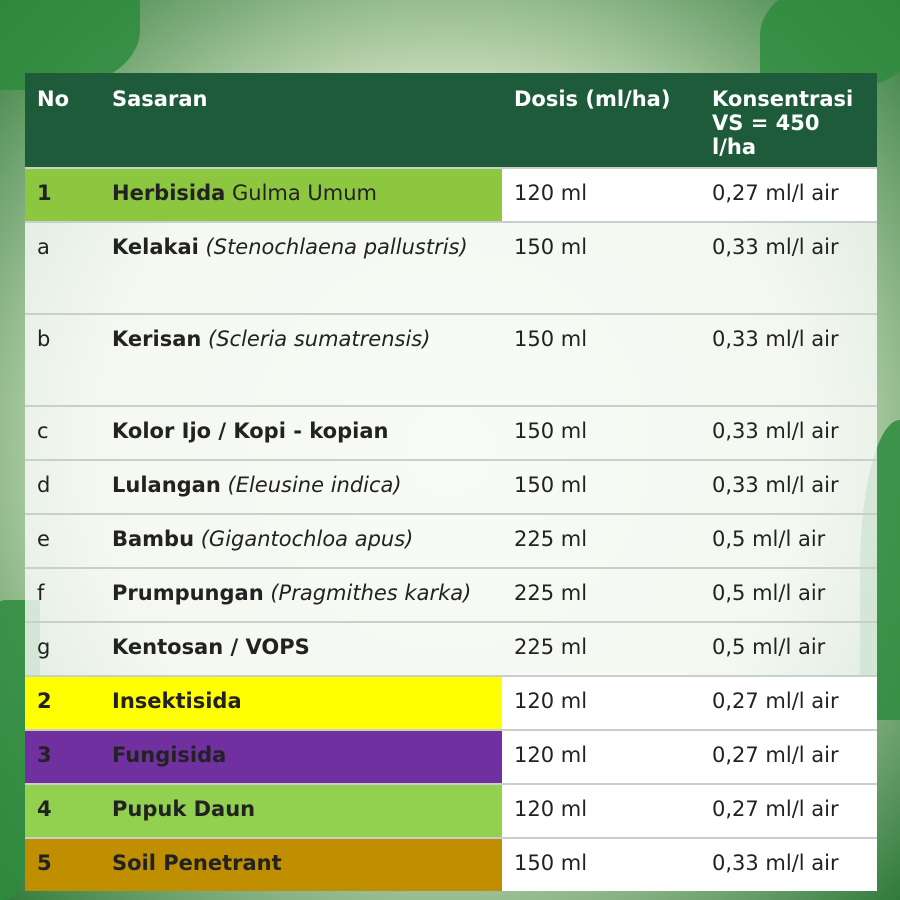  What do you see at coordinates (153, 539) in the screenshot?
I see `target-name: Bambu` at bounding box center [153, 539].